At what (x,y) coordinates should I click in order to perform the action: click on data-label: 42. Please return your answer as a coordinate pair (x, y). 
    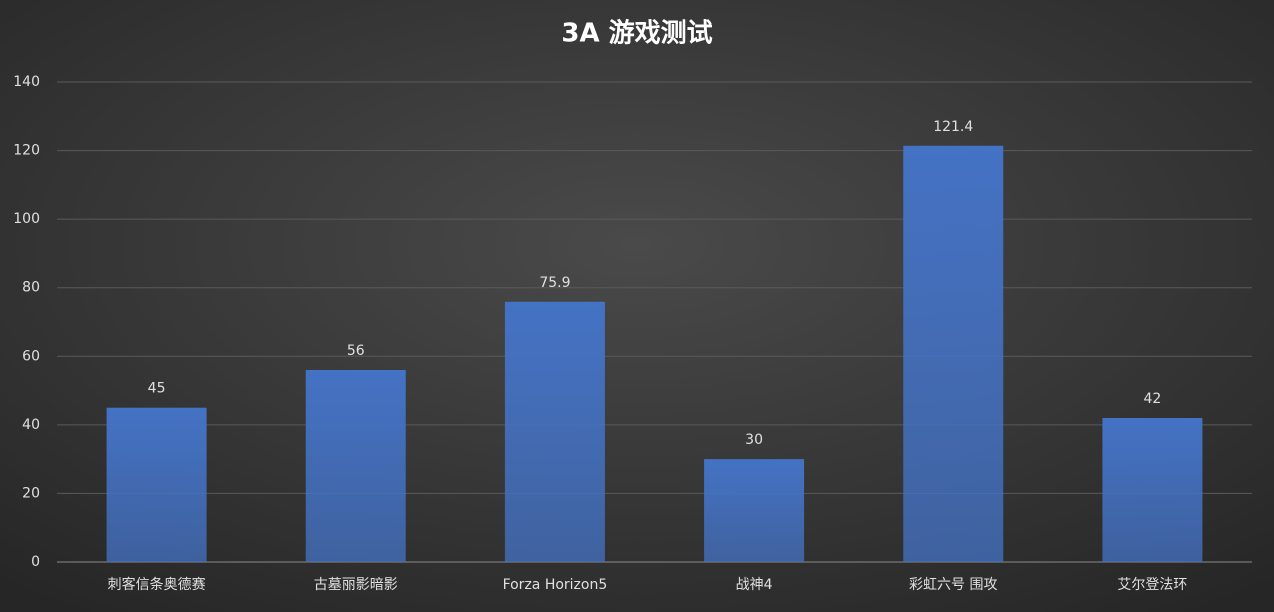
    Looking at the image, I should click on (1153, 399).